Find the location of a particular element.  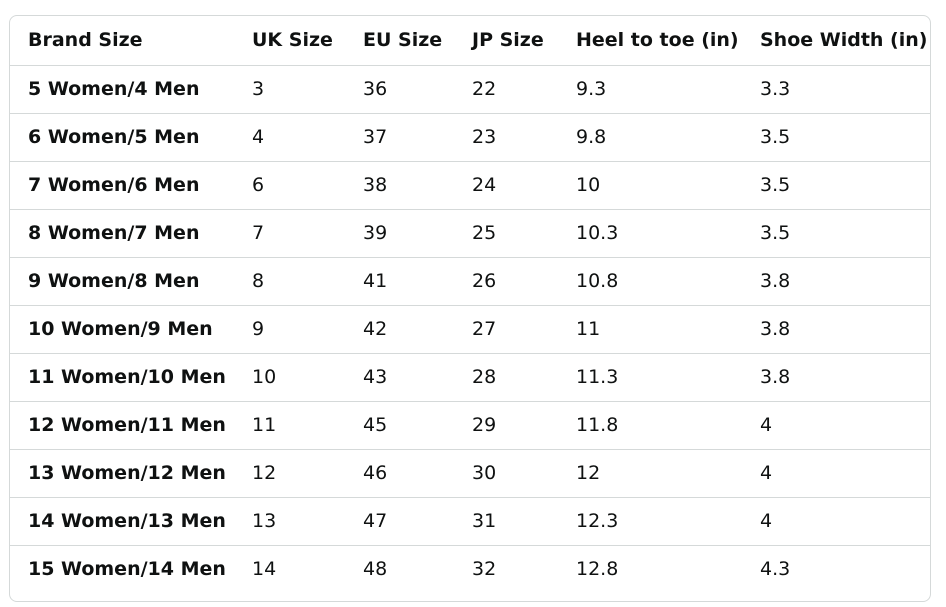

cell-shoe-width: 3.3 is located at coordinates (836, 88).